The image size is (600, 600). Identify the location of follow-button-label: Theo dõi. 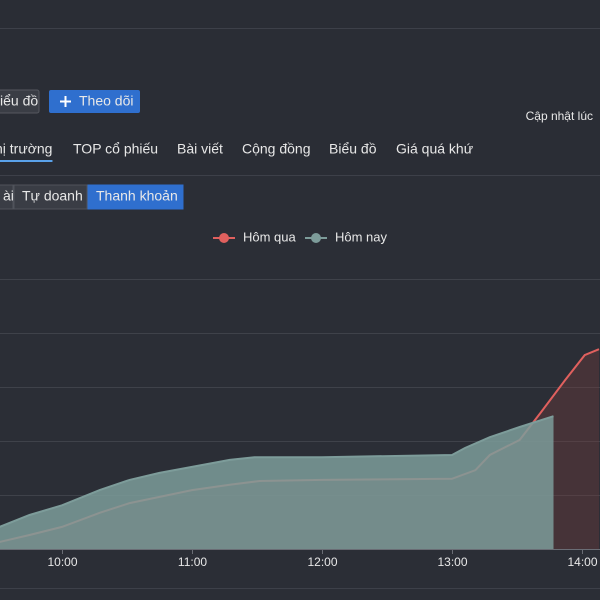
(106, 101).